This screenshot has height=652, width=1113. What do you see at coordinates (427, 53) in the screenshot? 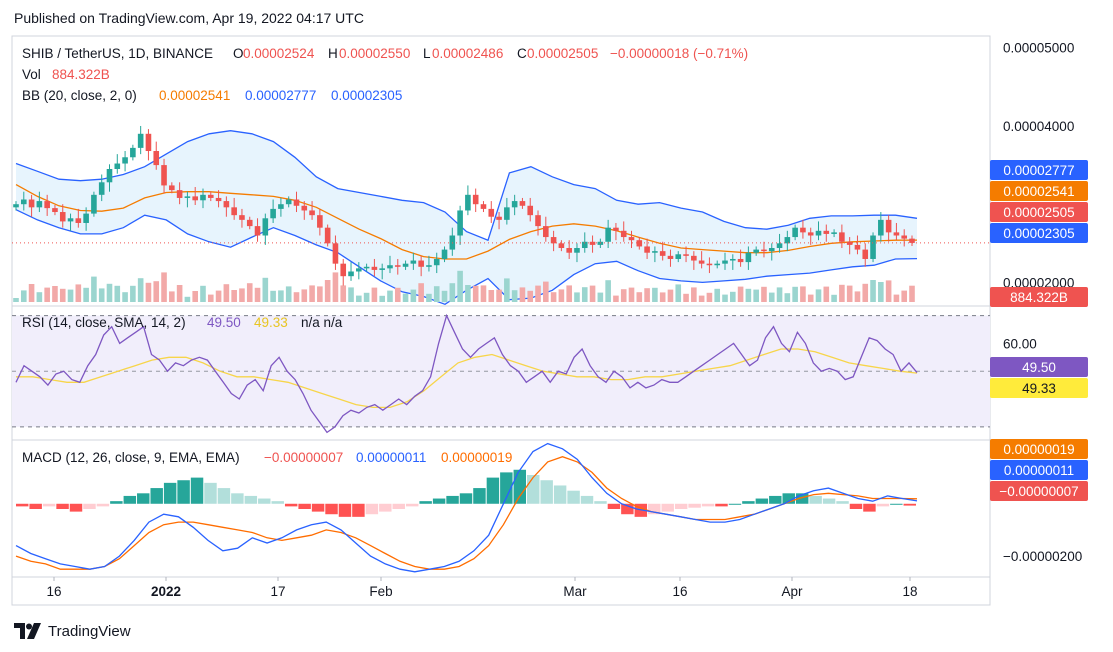
I see `legend-low-label: L` at bounding box center [427, 53].